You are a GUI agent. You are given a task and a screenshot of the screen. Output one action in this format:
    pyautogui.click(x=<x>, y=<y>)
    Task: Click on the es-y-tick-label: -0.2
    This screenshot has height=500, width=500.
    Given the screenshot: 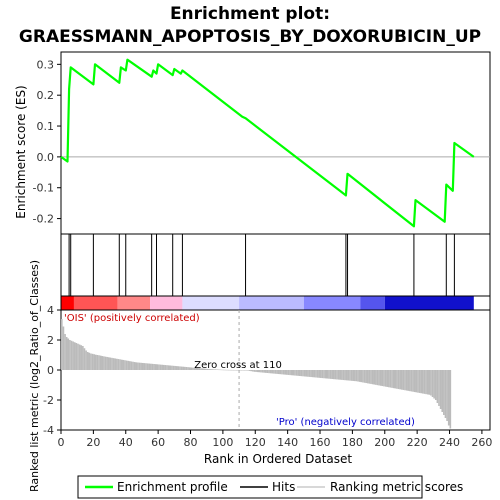 What is the action you would take?
    pyautogui.click(x=43, y=219)
    